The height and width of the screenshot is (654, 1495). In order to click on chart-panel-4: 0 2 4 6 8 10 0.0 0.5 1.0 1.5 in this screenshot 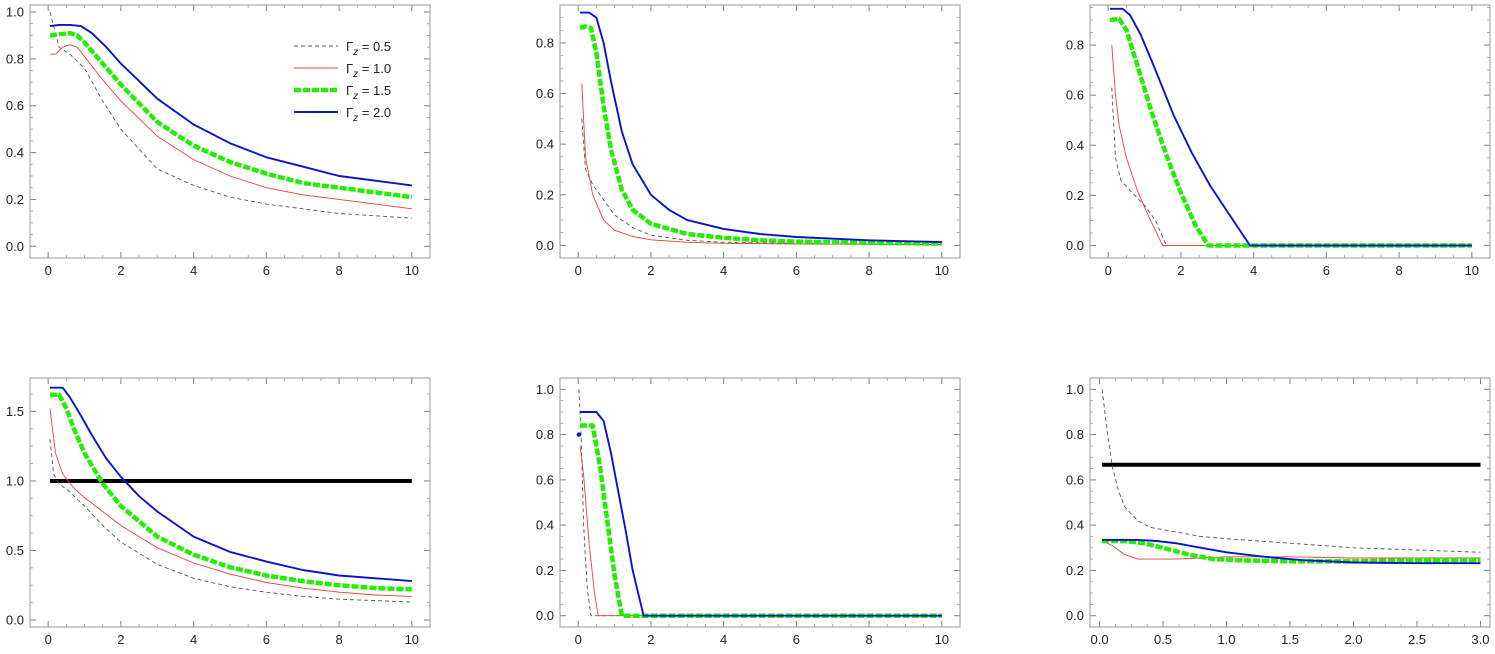, I will do `click(218, 512)`.